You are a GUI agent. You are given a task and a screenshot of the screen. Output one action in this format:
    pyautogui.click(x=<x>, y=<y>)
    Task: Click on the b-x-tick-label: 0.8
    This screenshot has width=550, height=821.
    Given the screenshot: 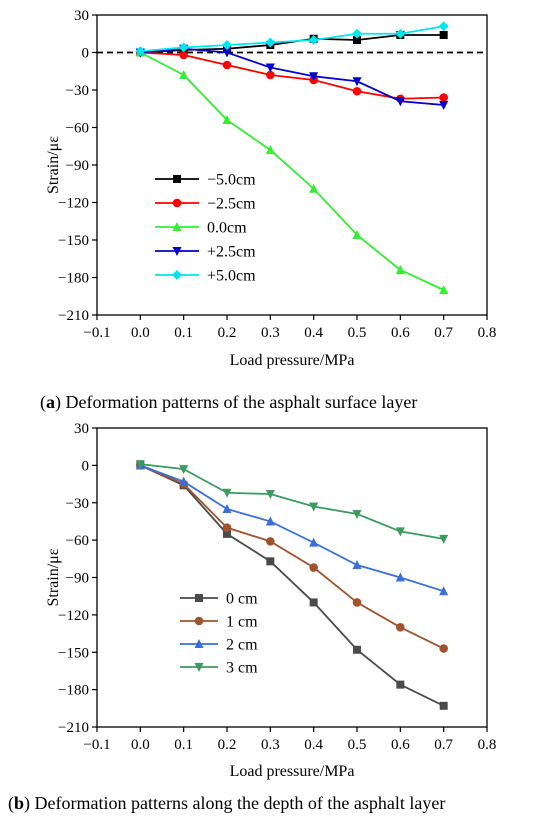 What is the action you would take?
    pyautogui.click(x=487, y=745)
    